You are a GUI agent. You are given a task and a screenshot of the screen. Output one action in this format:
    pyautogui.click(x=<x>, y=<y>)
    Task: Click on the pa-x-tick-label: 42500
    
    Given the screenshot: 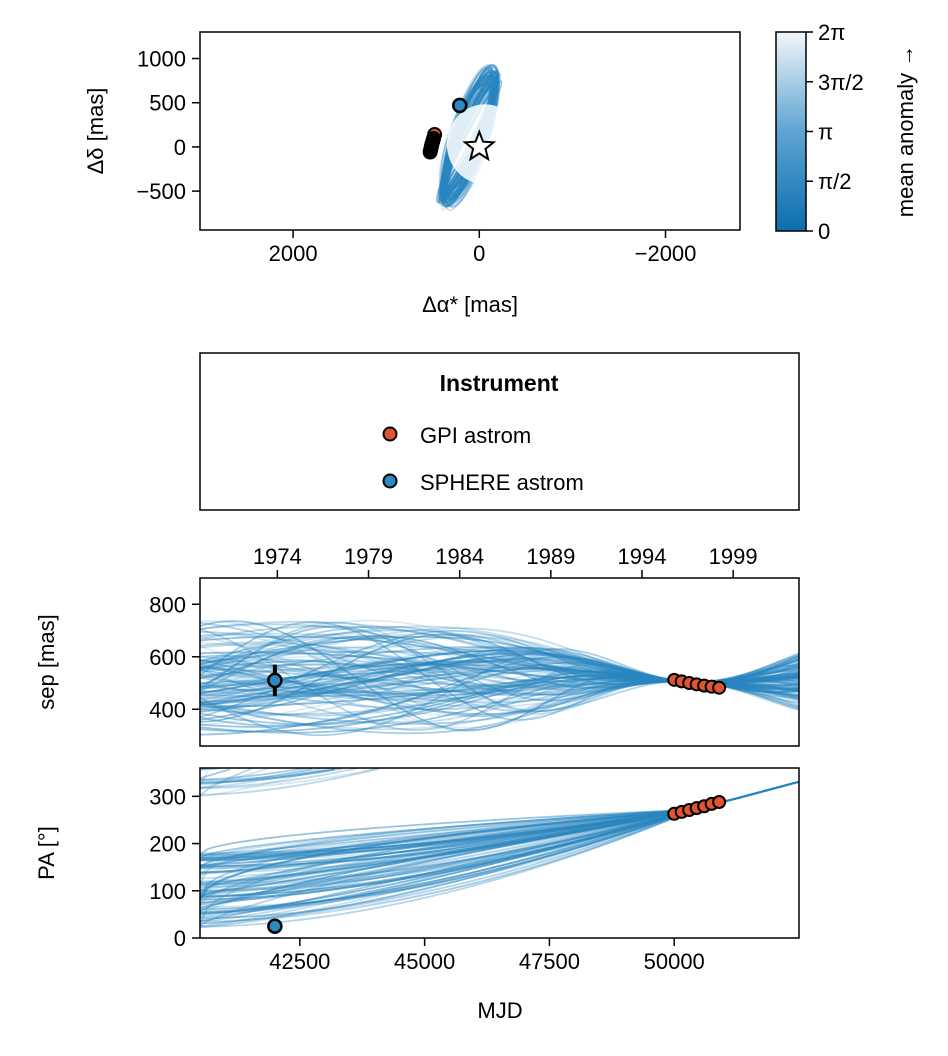 What is the action you would take?
    pyautogui.click(x=299, y=961)
    